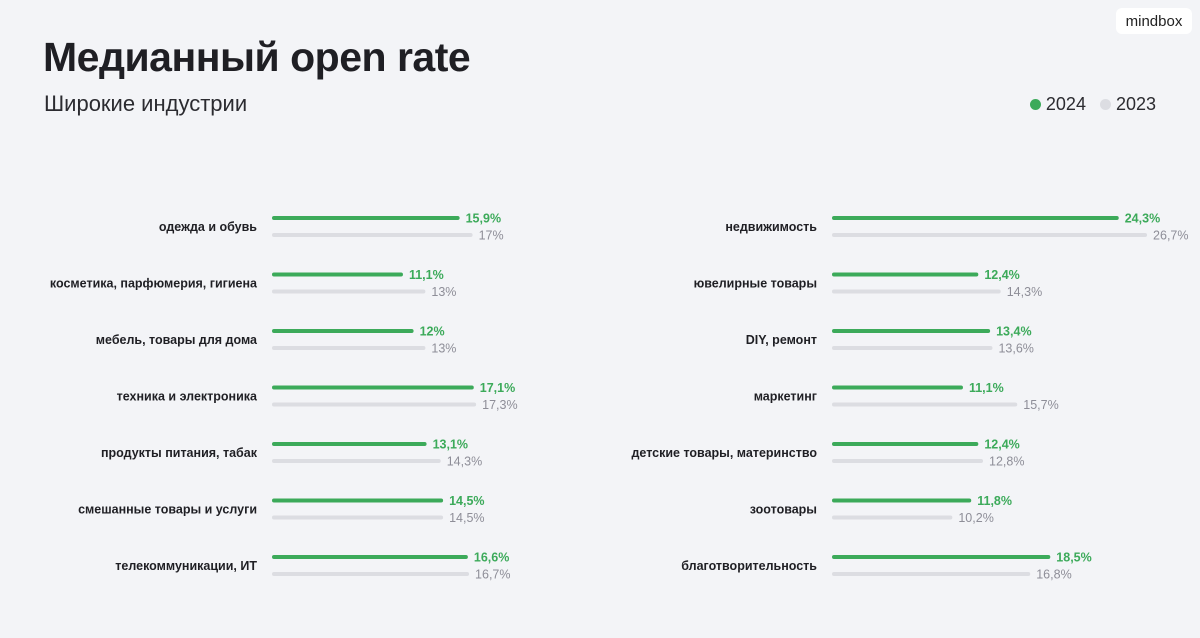 The width and height of the screenshot is (1200, 638). Describe the element at coordinates (146, 103) in the screenshot. I see `chart-subtitle: Широкие индустрии` at that location.